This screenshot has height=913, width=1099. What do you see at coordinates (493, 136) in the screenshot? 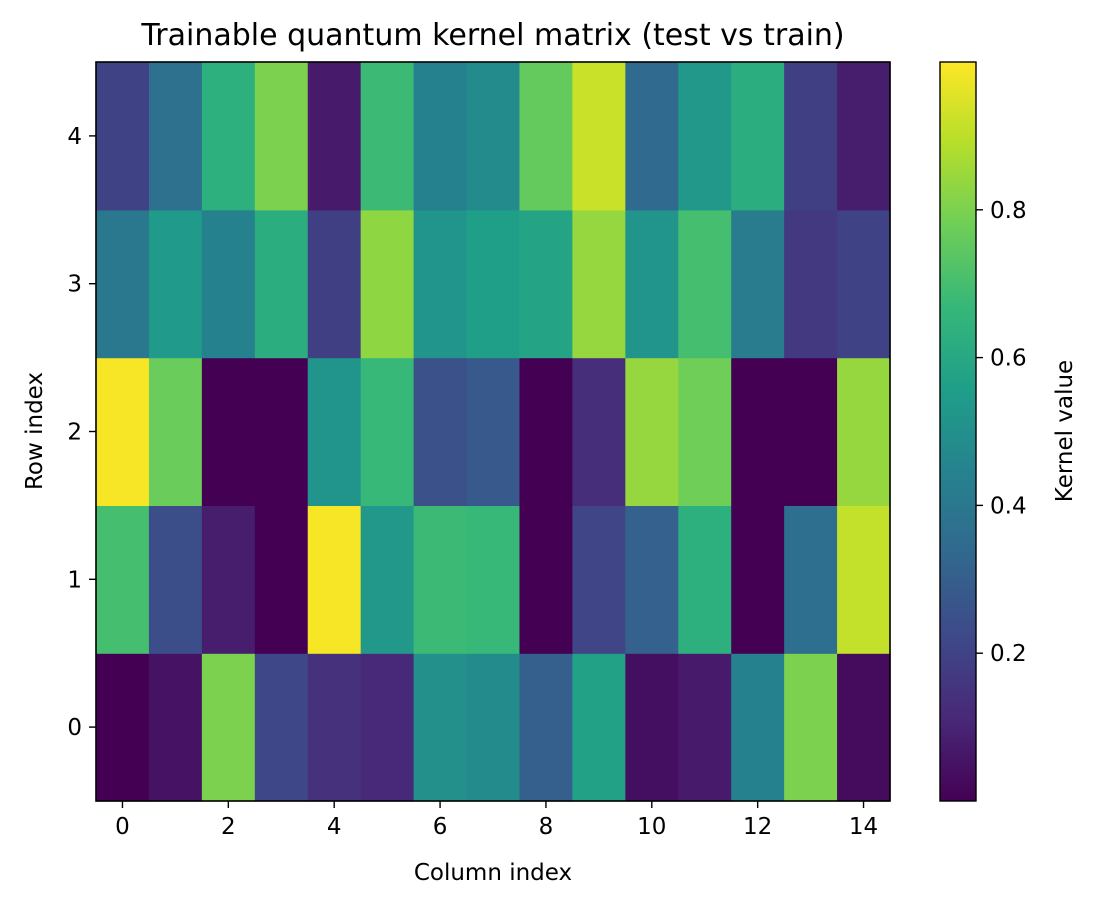
I see `heatmap-cell-r4-c7` at bounding box center [493, 136].